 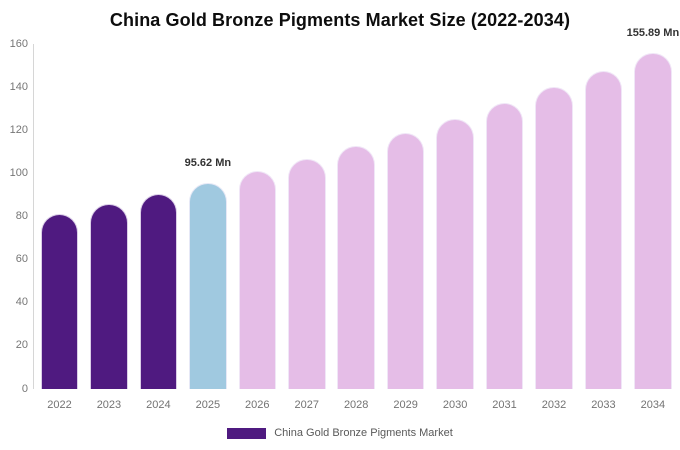 What do you see at coordinates (405, 260) in the screenshot?
I see `bar-2029` at bounding box center [405, 260].